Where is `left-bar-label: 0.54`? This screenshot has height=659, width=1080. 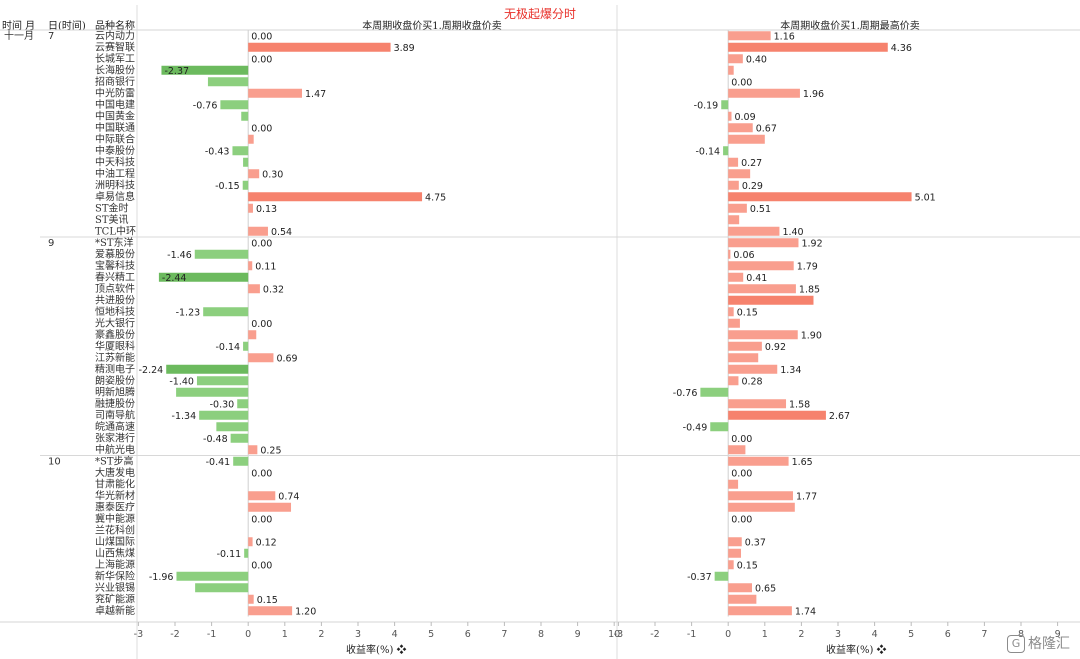 left-bar-label: 0.54 is located at coordinates (281, 232).